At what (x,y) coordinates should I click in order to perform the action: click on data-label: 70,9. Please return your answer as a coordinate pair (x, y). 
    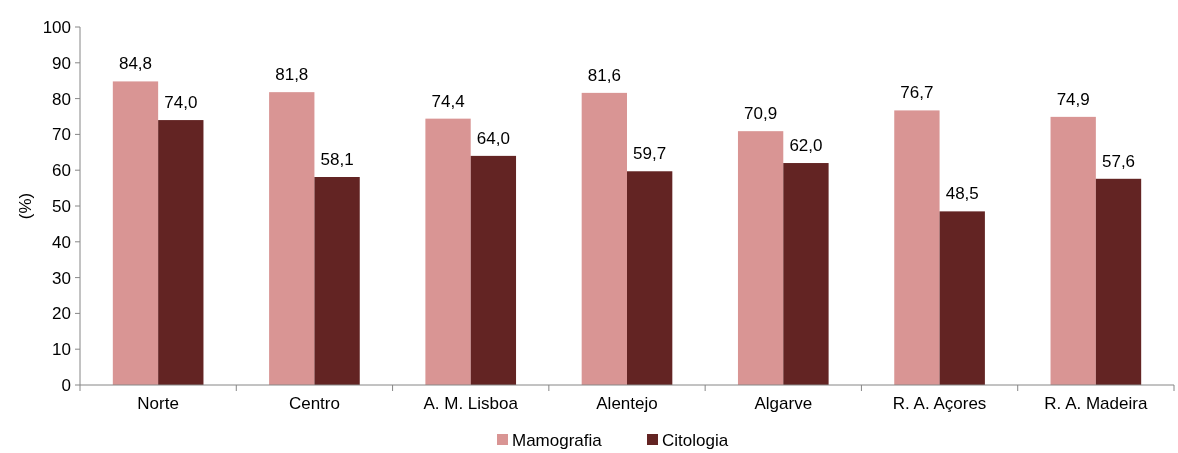
    Looking at the image, I should click on (761, 114).